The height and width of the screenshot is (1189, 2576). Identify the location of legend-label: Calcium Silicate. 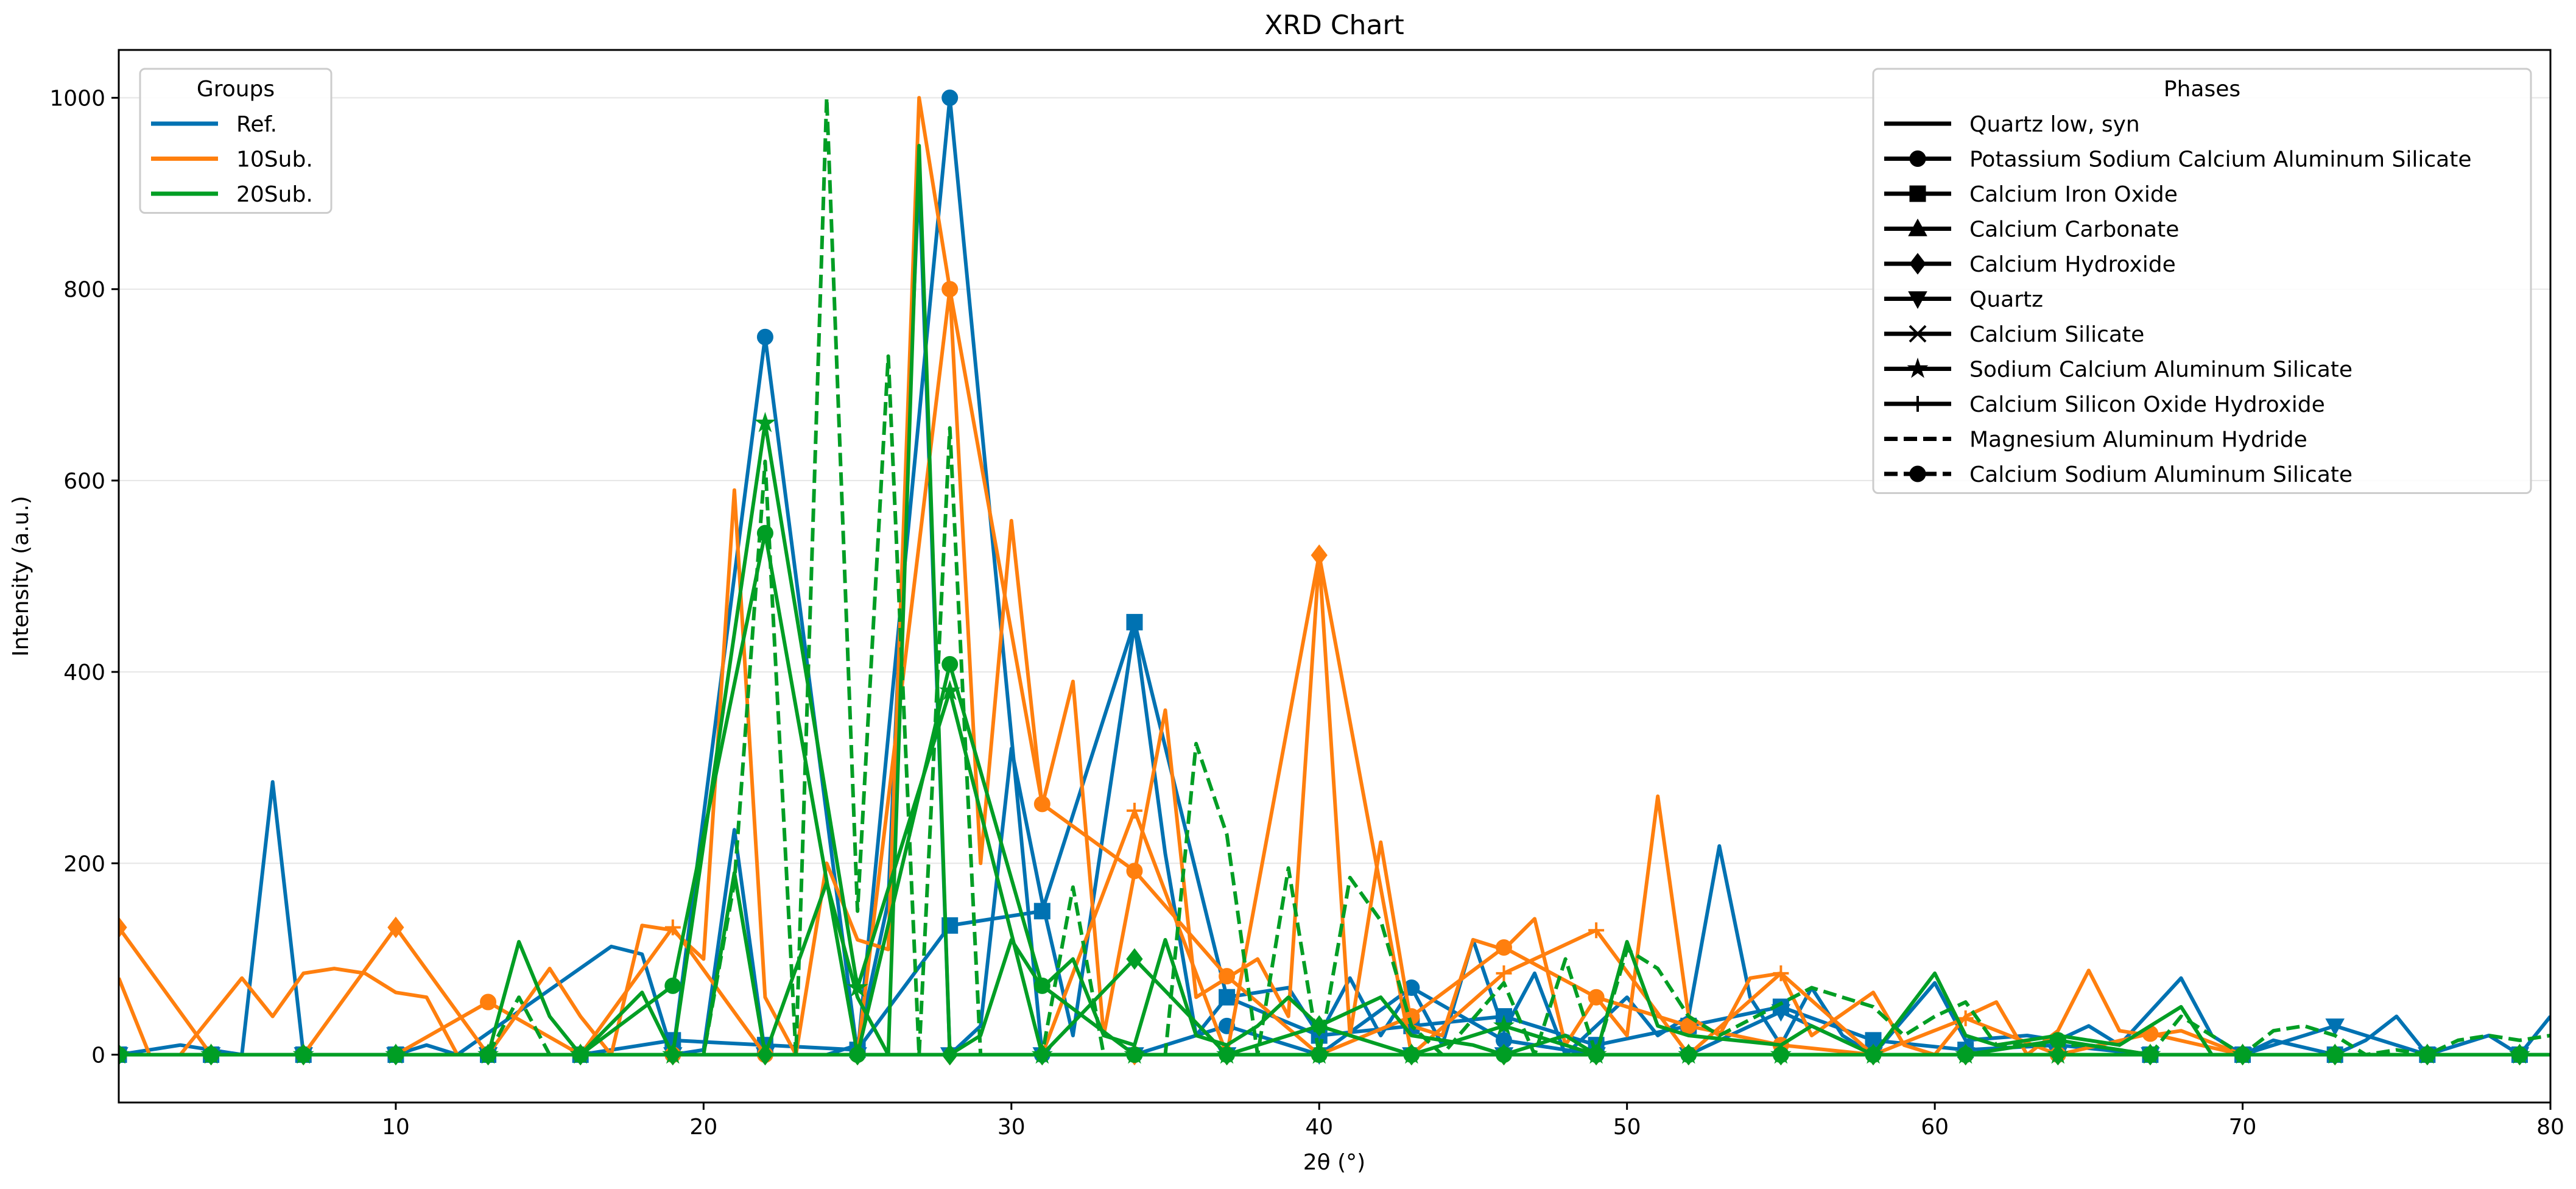
(2056, 334).